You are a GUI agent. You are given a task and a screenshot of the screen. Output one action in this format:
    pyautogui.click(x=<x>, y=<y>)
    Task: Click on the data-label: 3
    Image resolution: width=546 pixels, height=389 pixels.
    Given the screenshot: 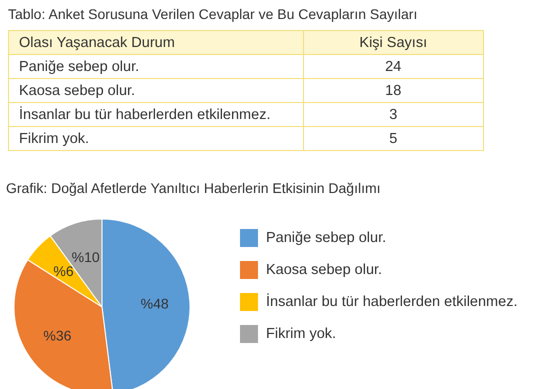 What is the action you would take?
    pyautogui.click(x=393, y=114)
    